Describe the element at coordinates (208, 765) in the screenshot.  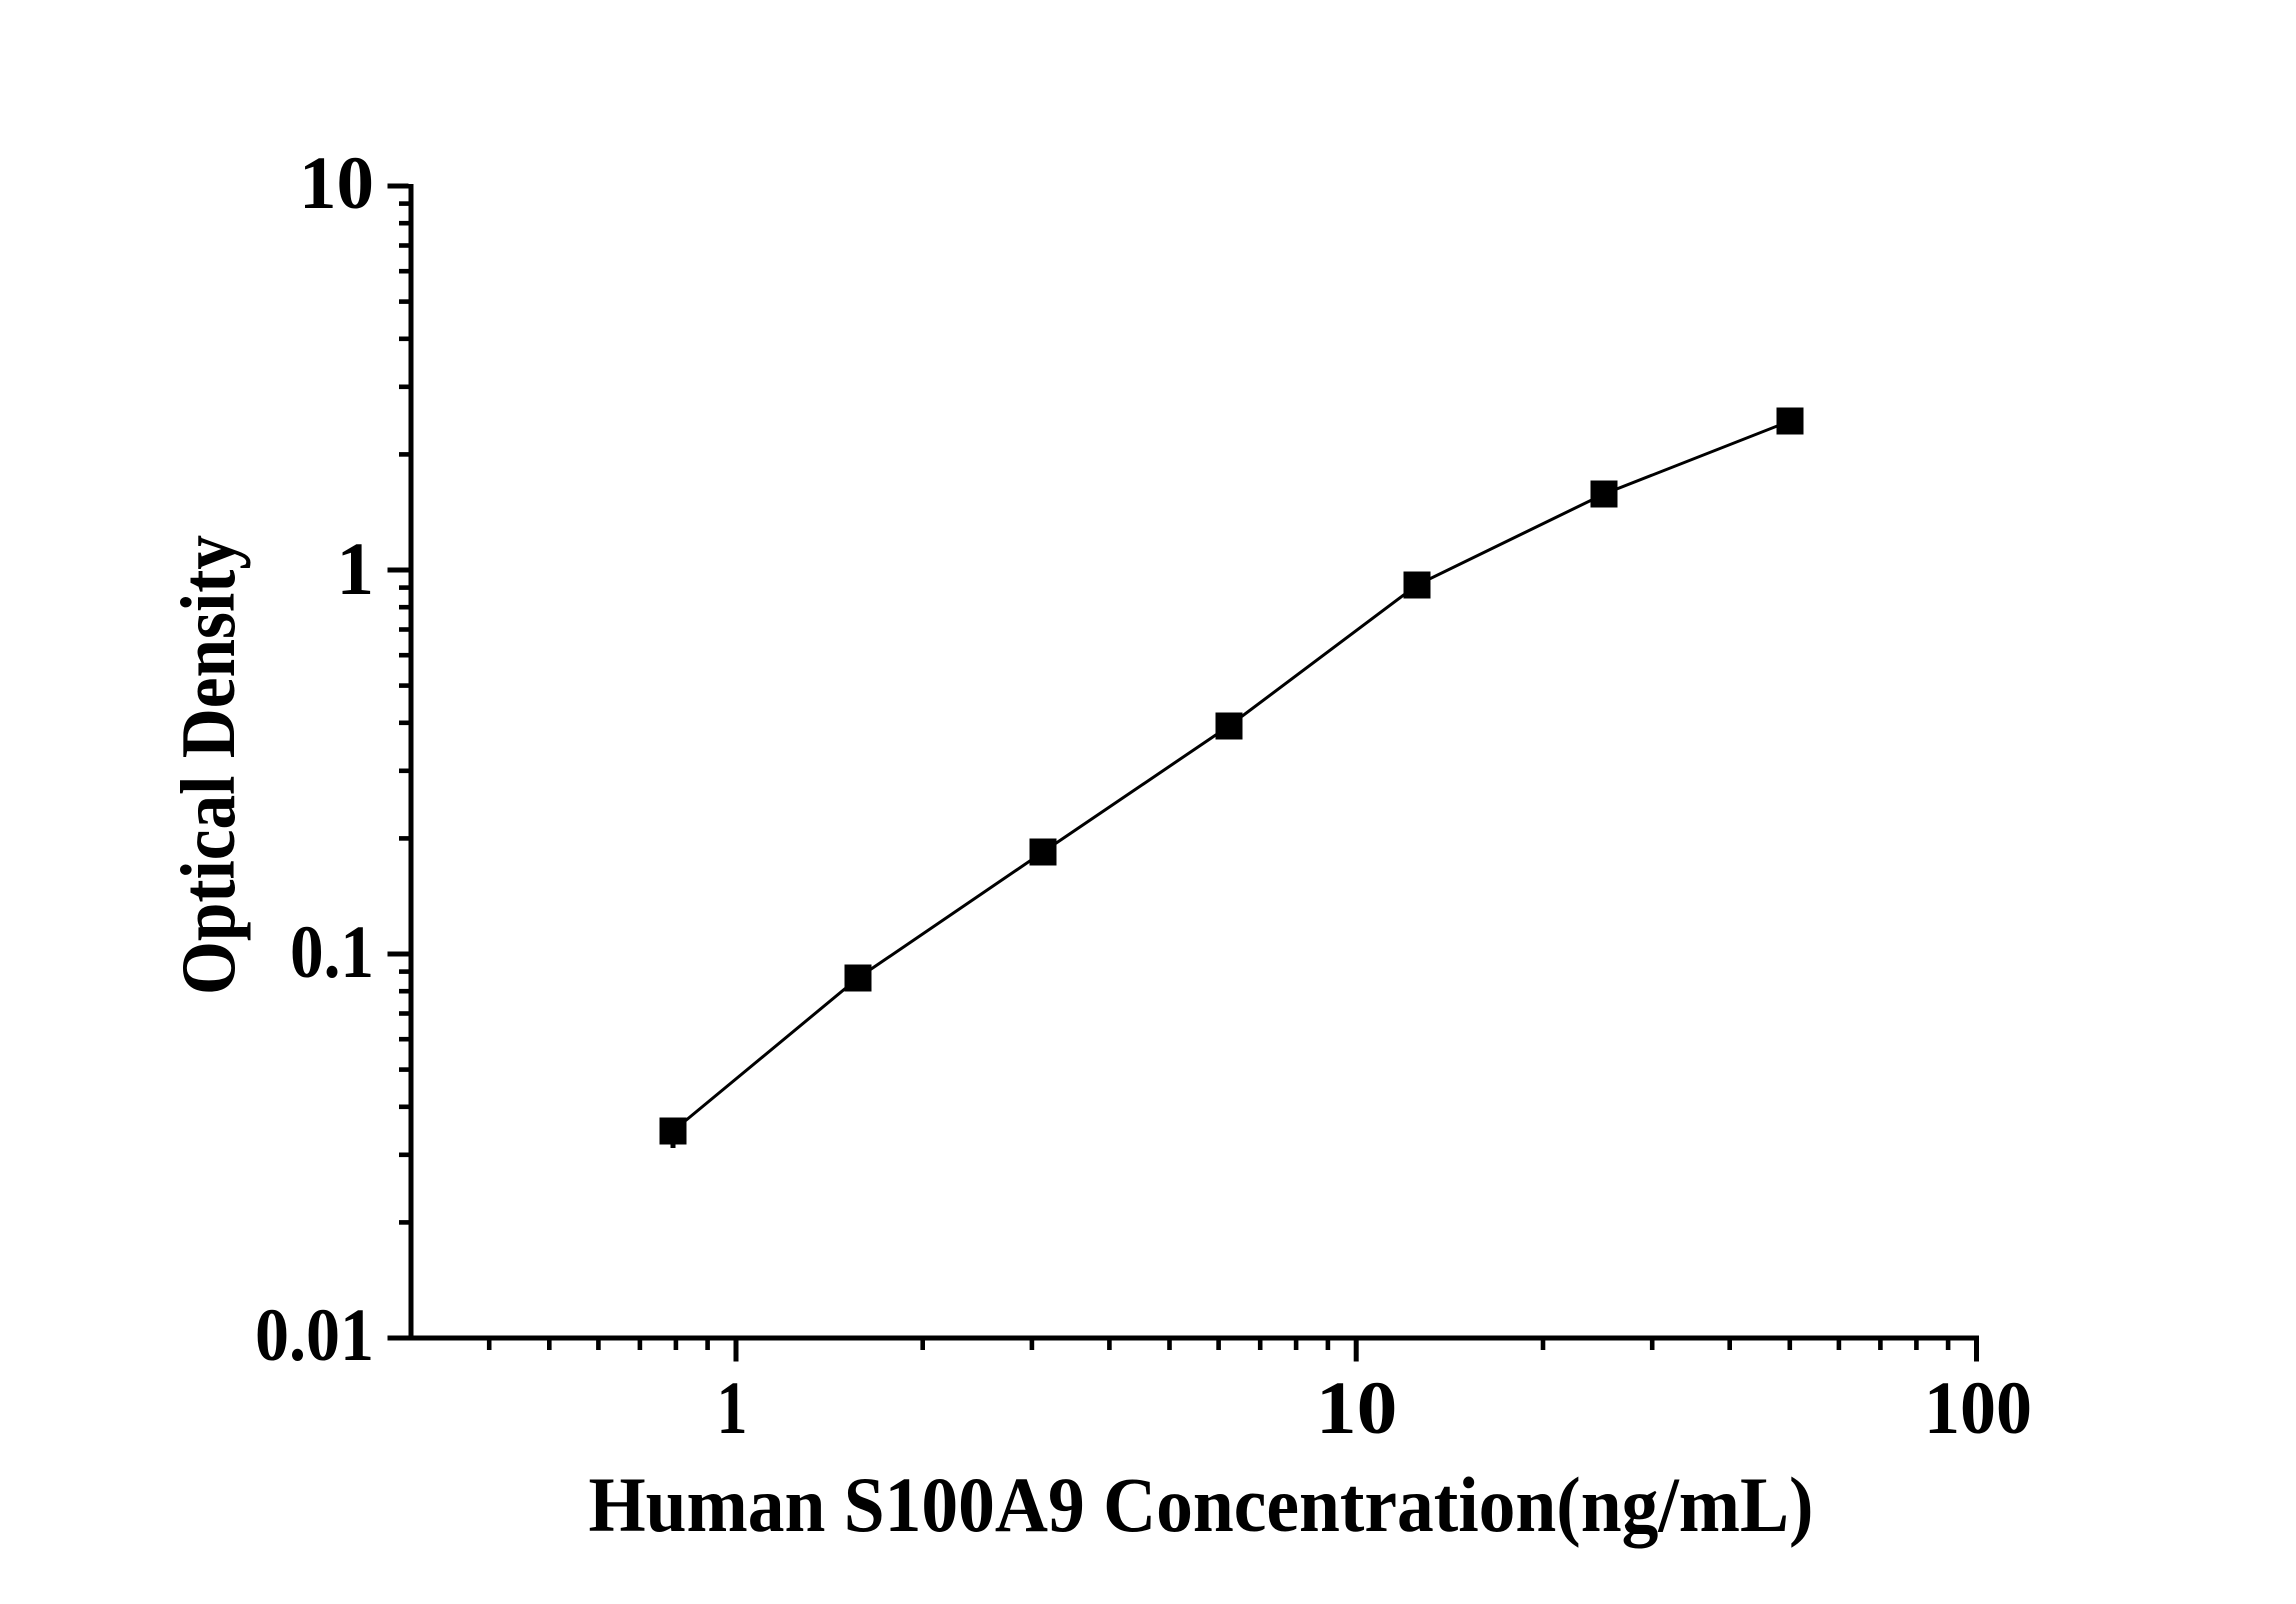
I see `svg-text: Optical Density` at that location.